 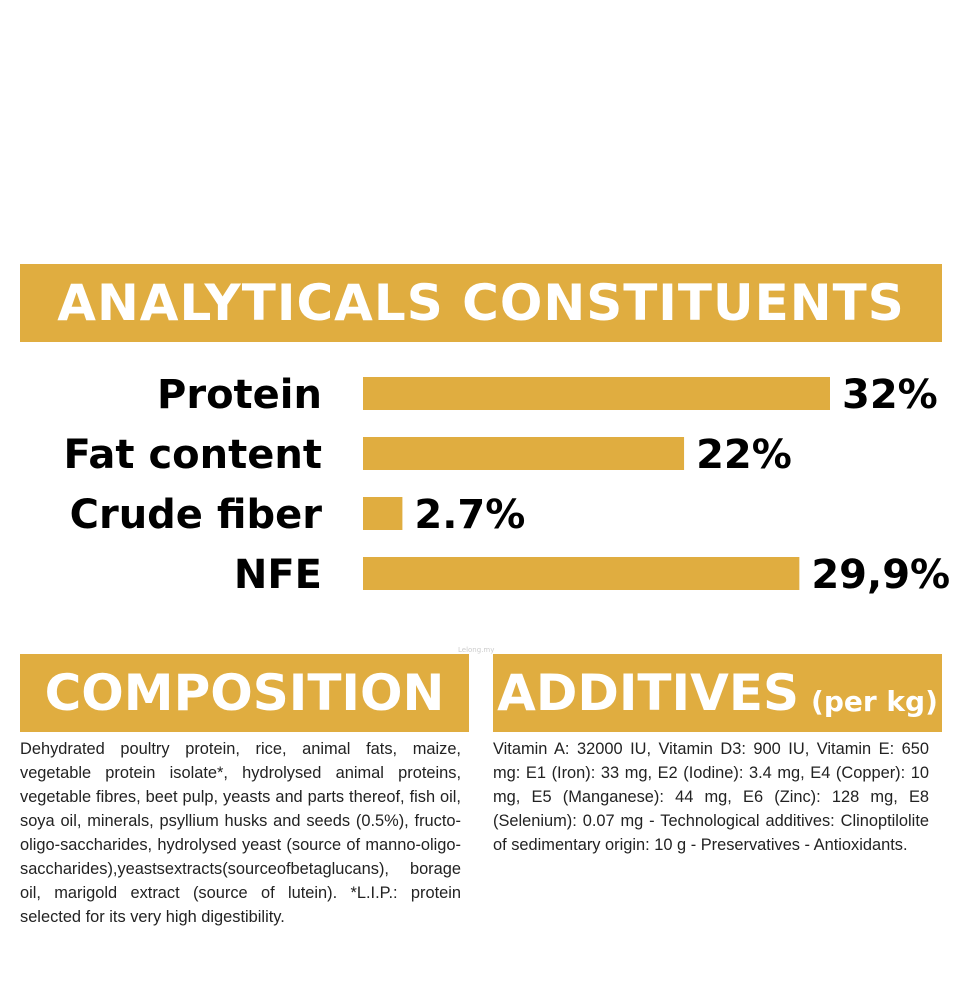 What do you see at coordinates (196, 515) in the screenshot?
I see `category-label: Crude fiber` at bounding box center [196, 515].